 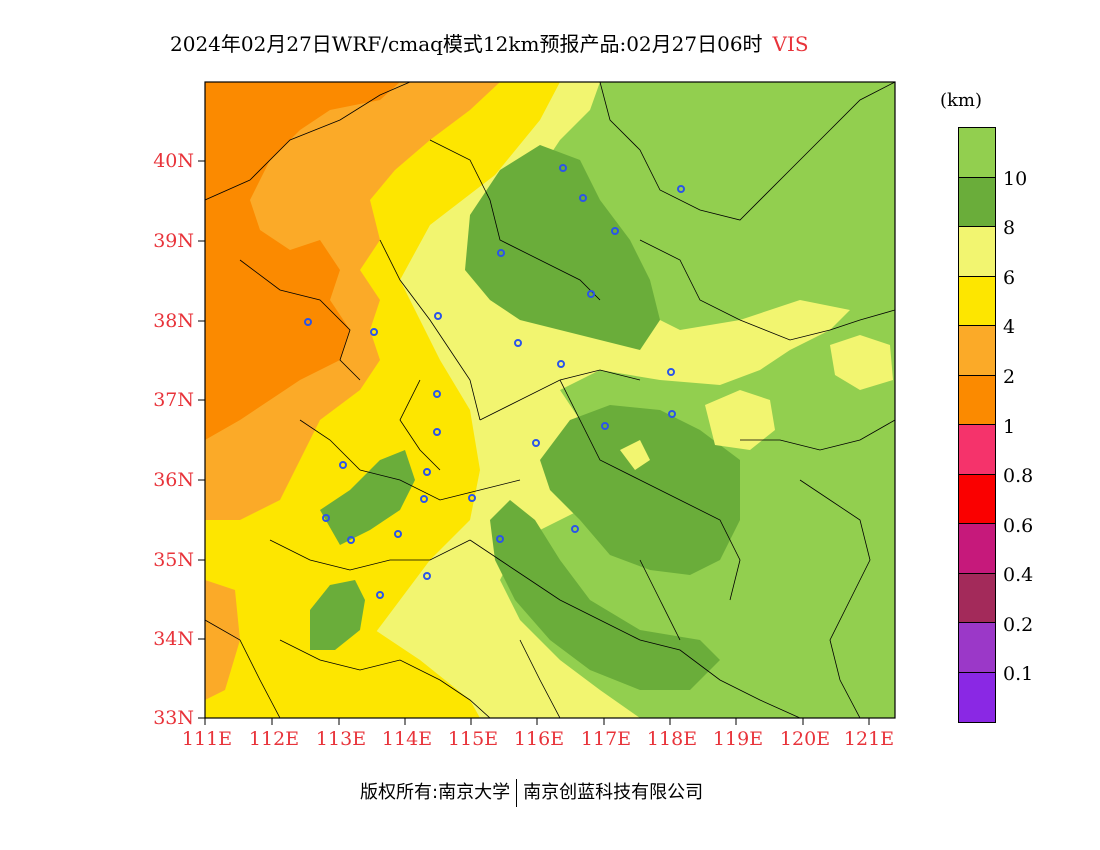 I want to click on lon-label-111e: 111E, so click(x=207, y=739).